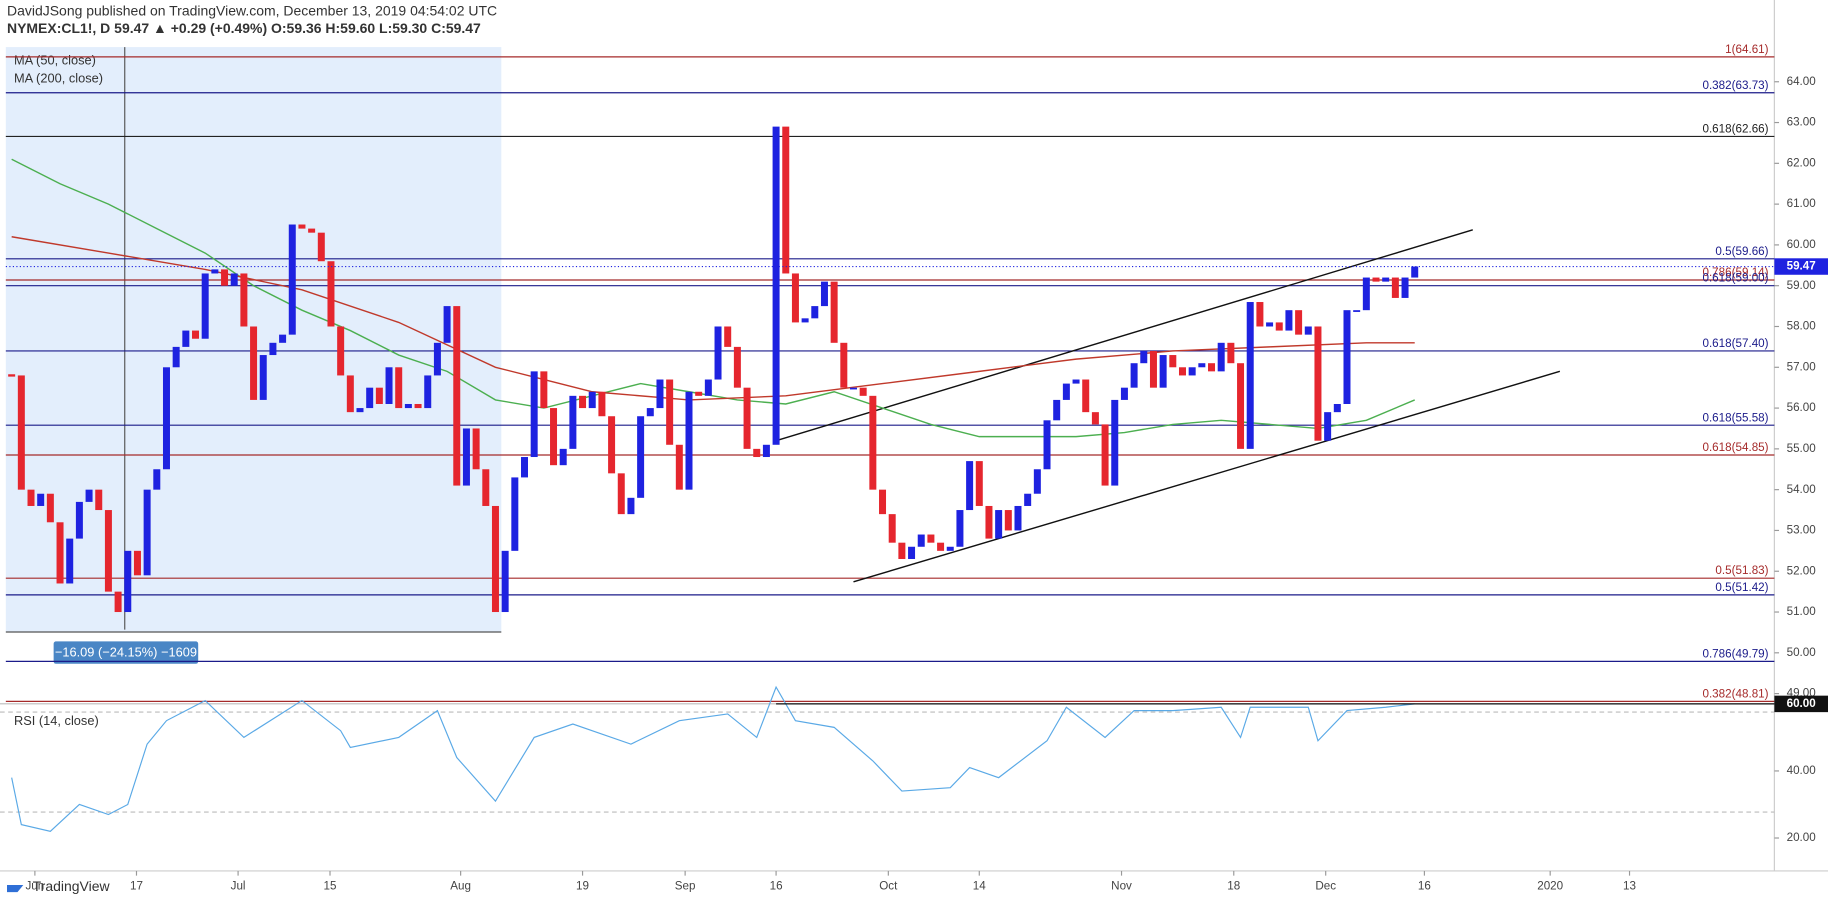  I want to click on rsi-tag, so click(1801, 704).